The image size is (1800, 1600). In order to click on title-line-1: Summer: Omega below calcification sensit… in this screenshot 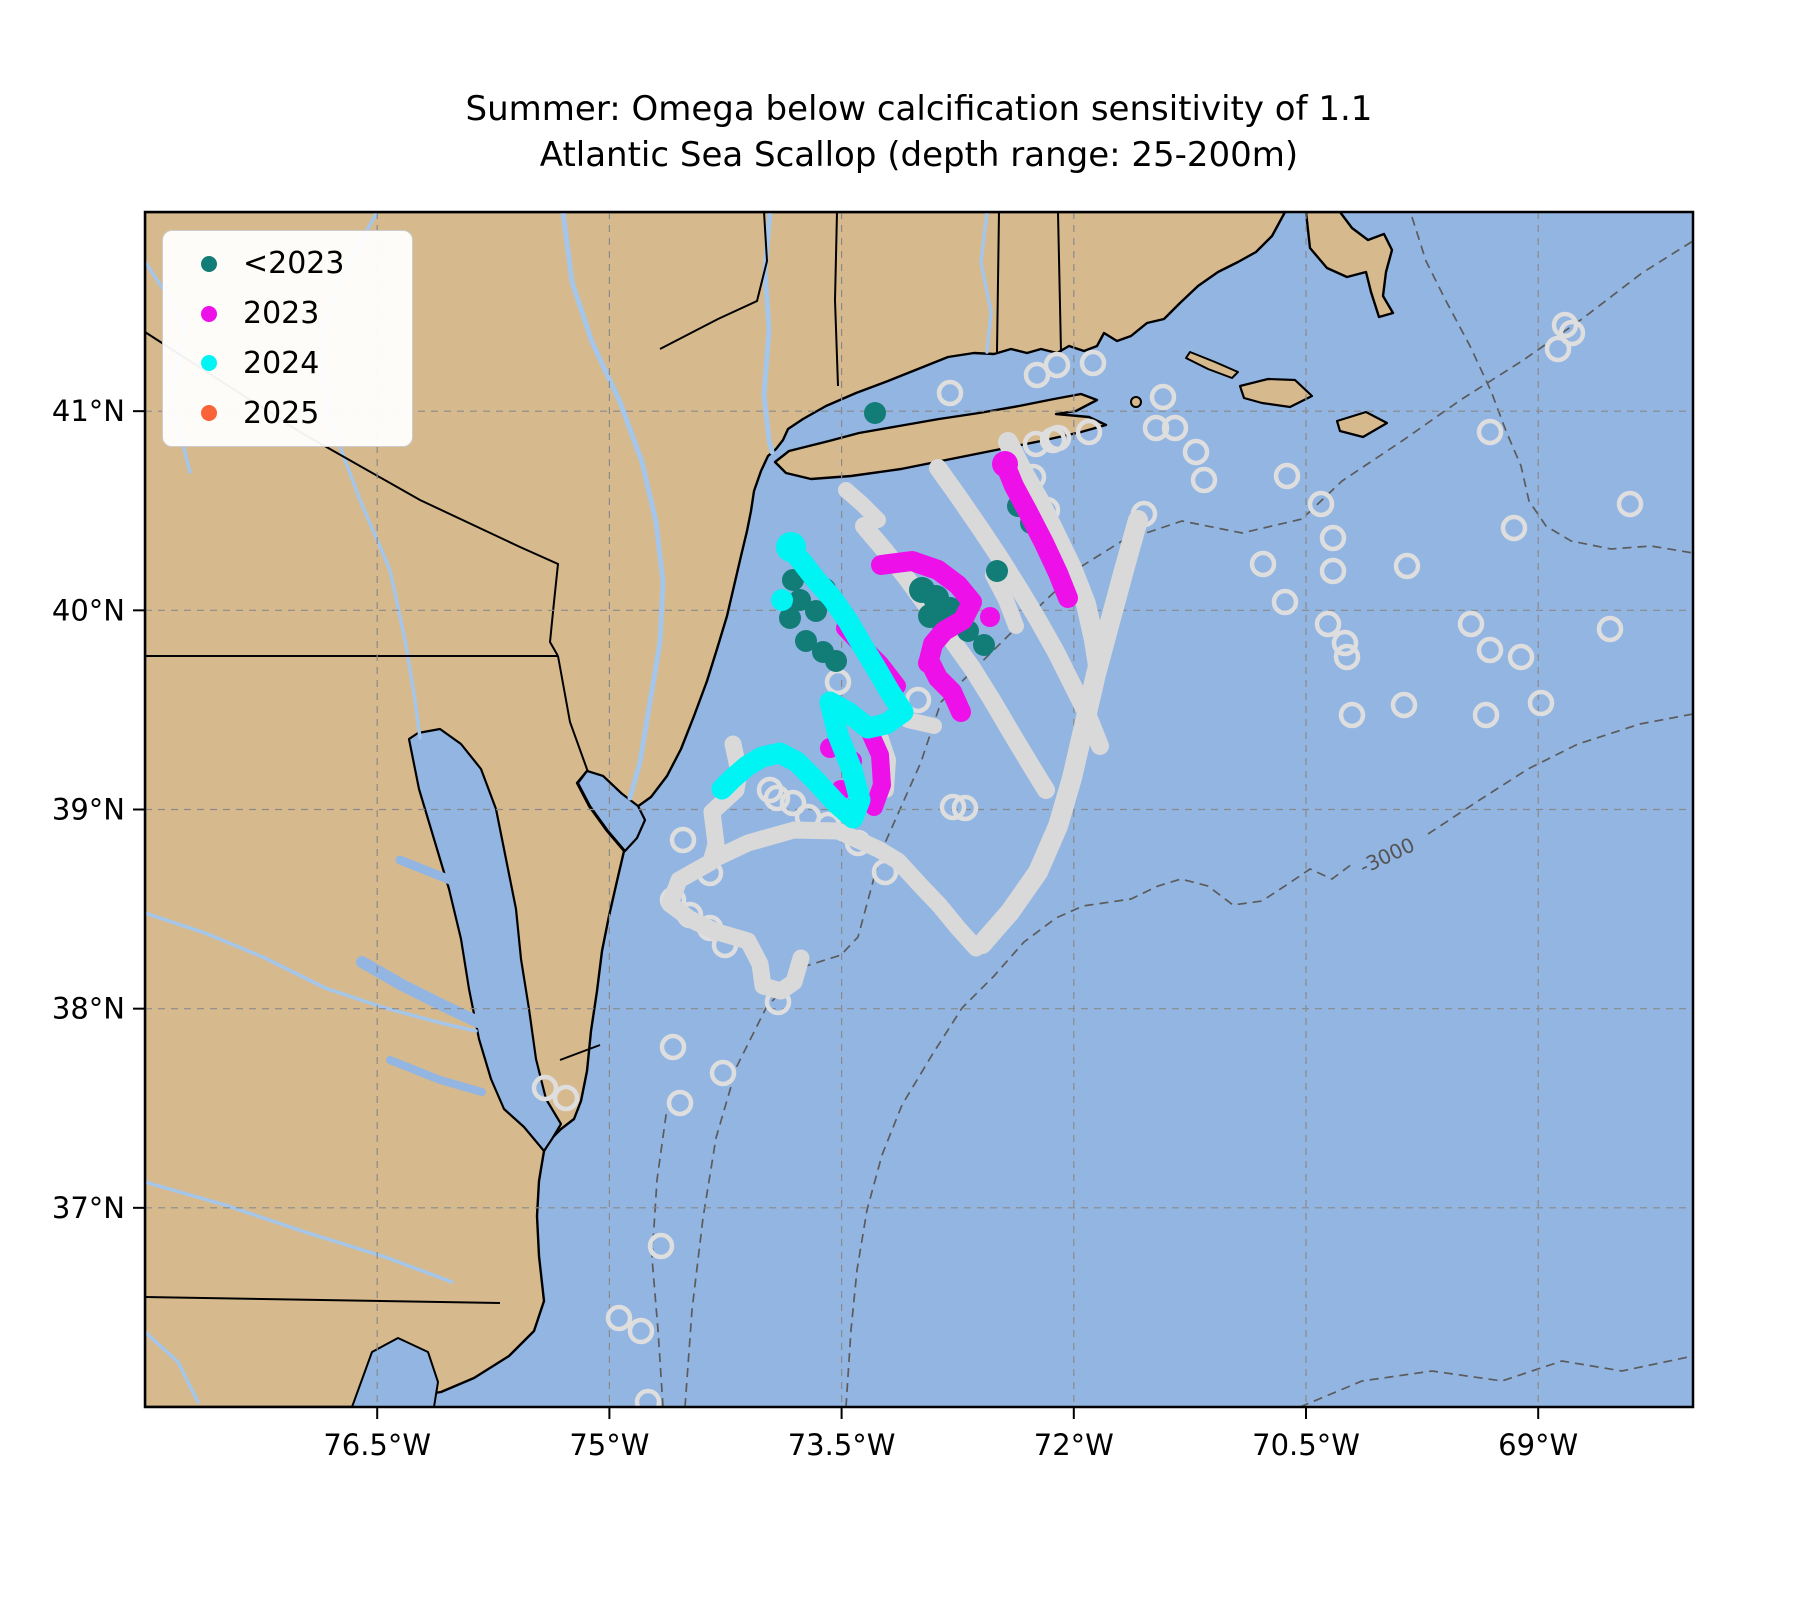, I will do `click(919, 109)`.